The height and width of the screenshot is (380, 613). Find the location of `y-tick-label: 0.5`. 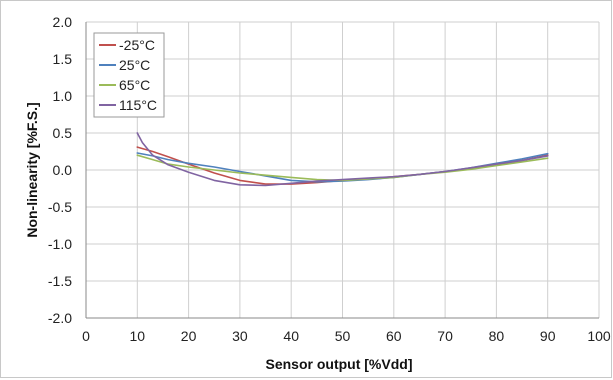

y-tick-label: 0.5 is located at coordinates (63, 133).